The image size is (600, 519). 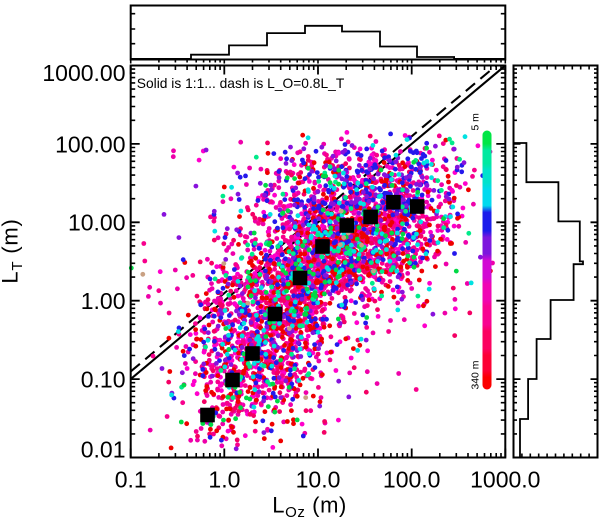 What do you see at coordinates (241, 83) in the screenshot?
I see `svg-text:Solid is 1:1... dash is L_O=0.: Solid is 1:1... dash is L_O=0.8L_T` at bounding box center [241, 83].